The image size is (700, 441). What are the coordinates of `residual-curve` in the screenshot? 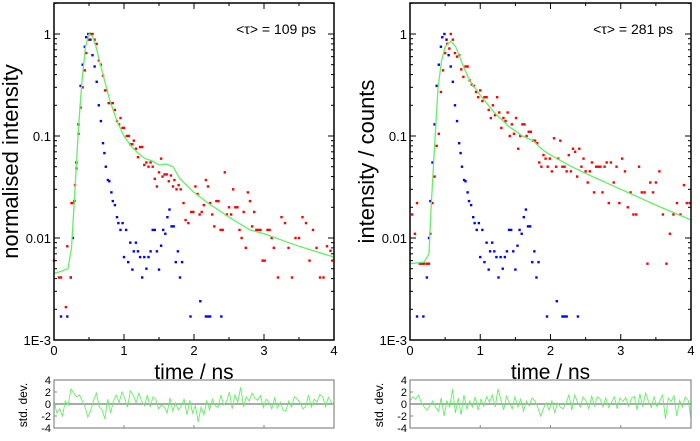 It's located at (194, 405).